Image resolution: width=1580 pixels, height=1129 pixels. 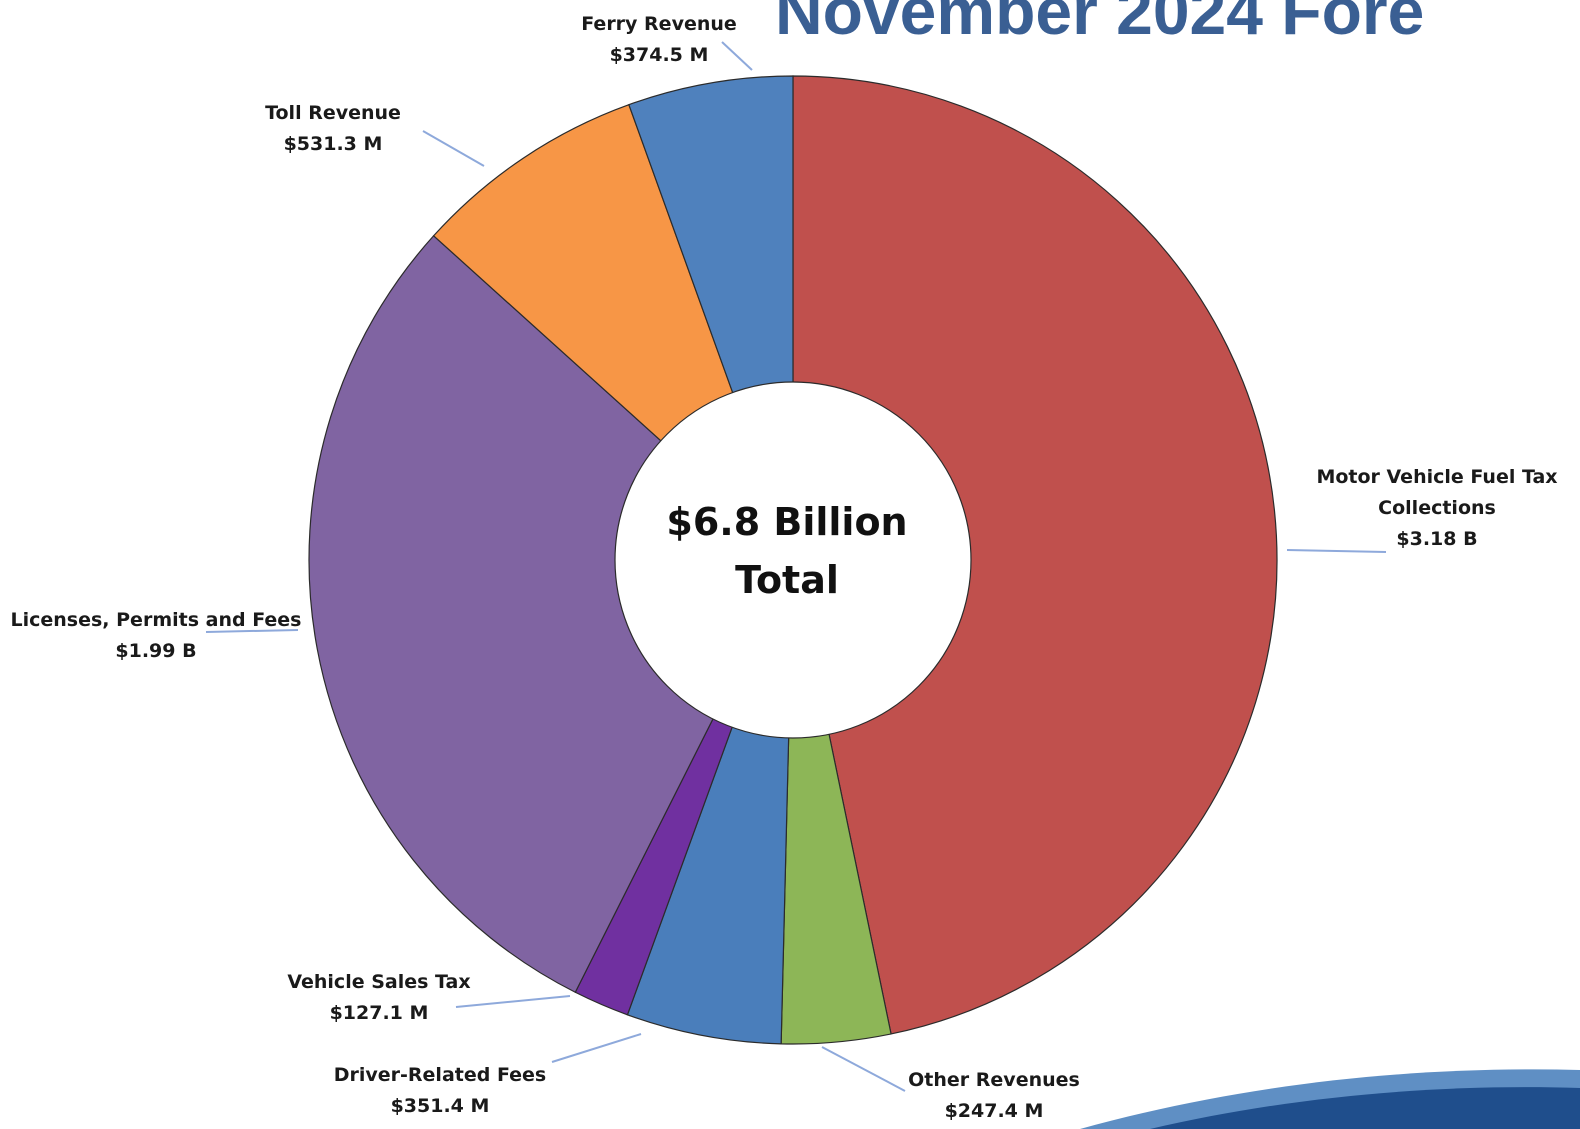 What do you see at coordinates (378, 982) in the screenshot?
I see `category-label-vehicle-sales-tax: Vehicle Sales Tax` at bounding box center [378, 982].